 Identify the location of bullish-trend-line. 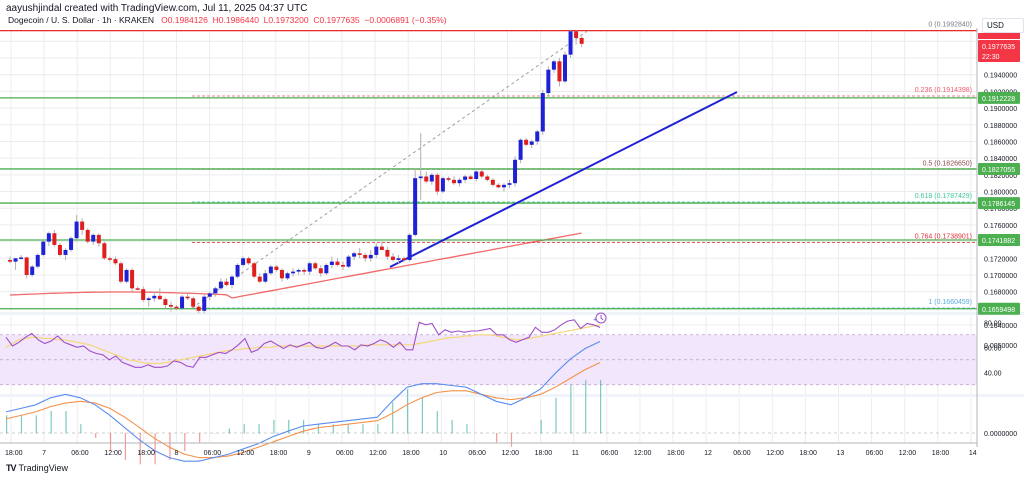
(563, 179).